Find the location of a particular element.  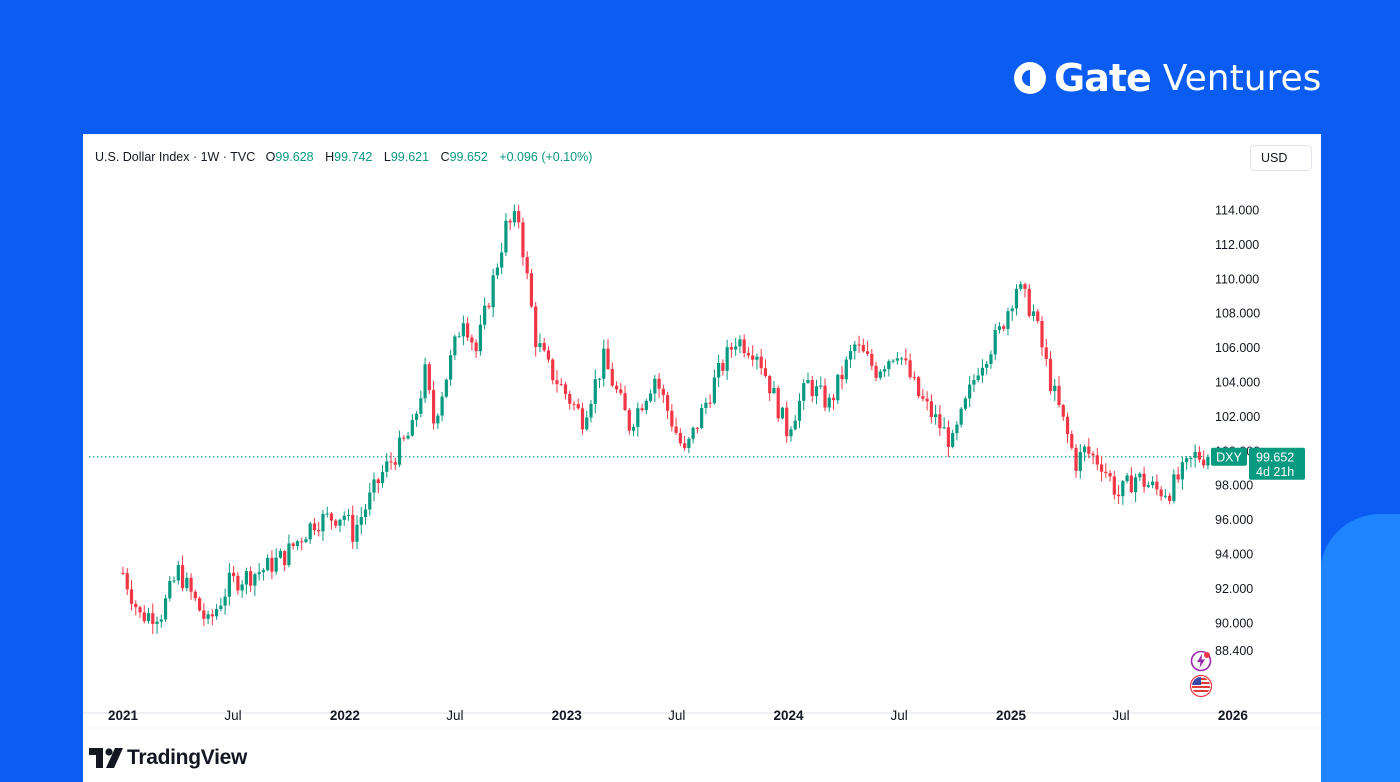

low-value: 99.621 is located at coordinates (410, 157).